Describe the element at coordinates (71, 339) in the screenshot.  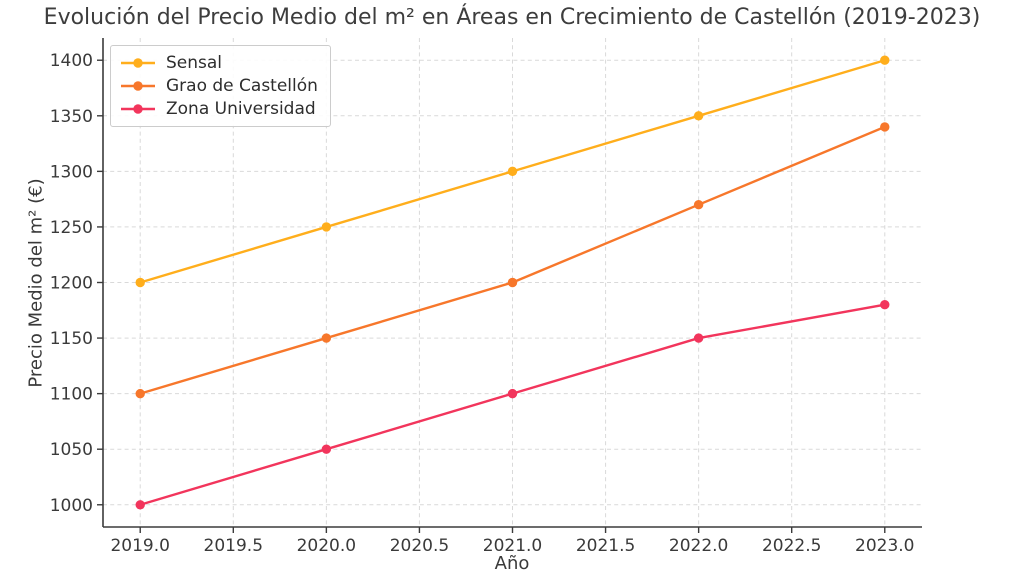
I see `svg-text: 1150` at that location.